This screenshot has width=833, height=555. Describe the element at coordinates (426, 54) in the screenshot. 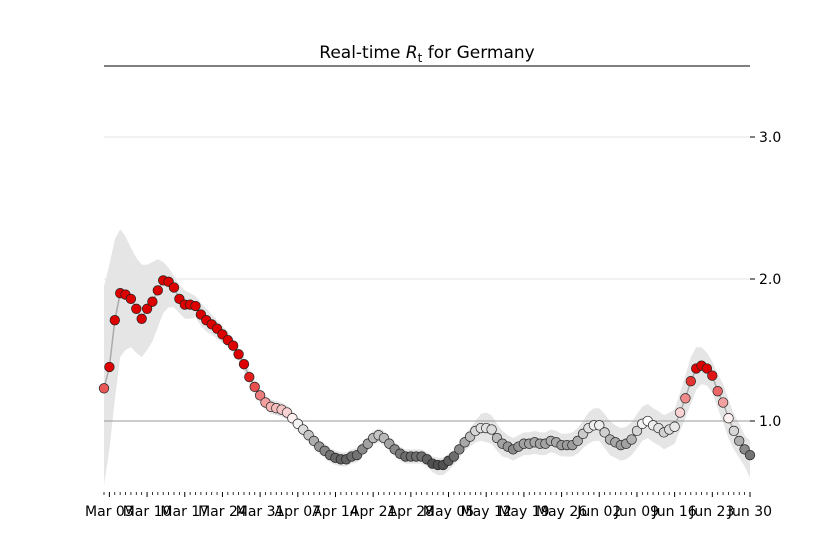

I see `chart-title: Real-time Rt for Germany` at that location.